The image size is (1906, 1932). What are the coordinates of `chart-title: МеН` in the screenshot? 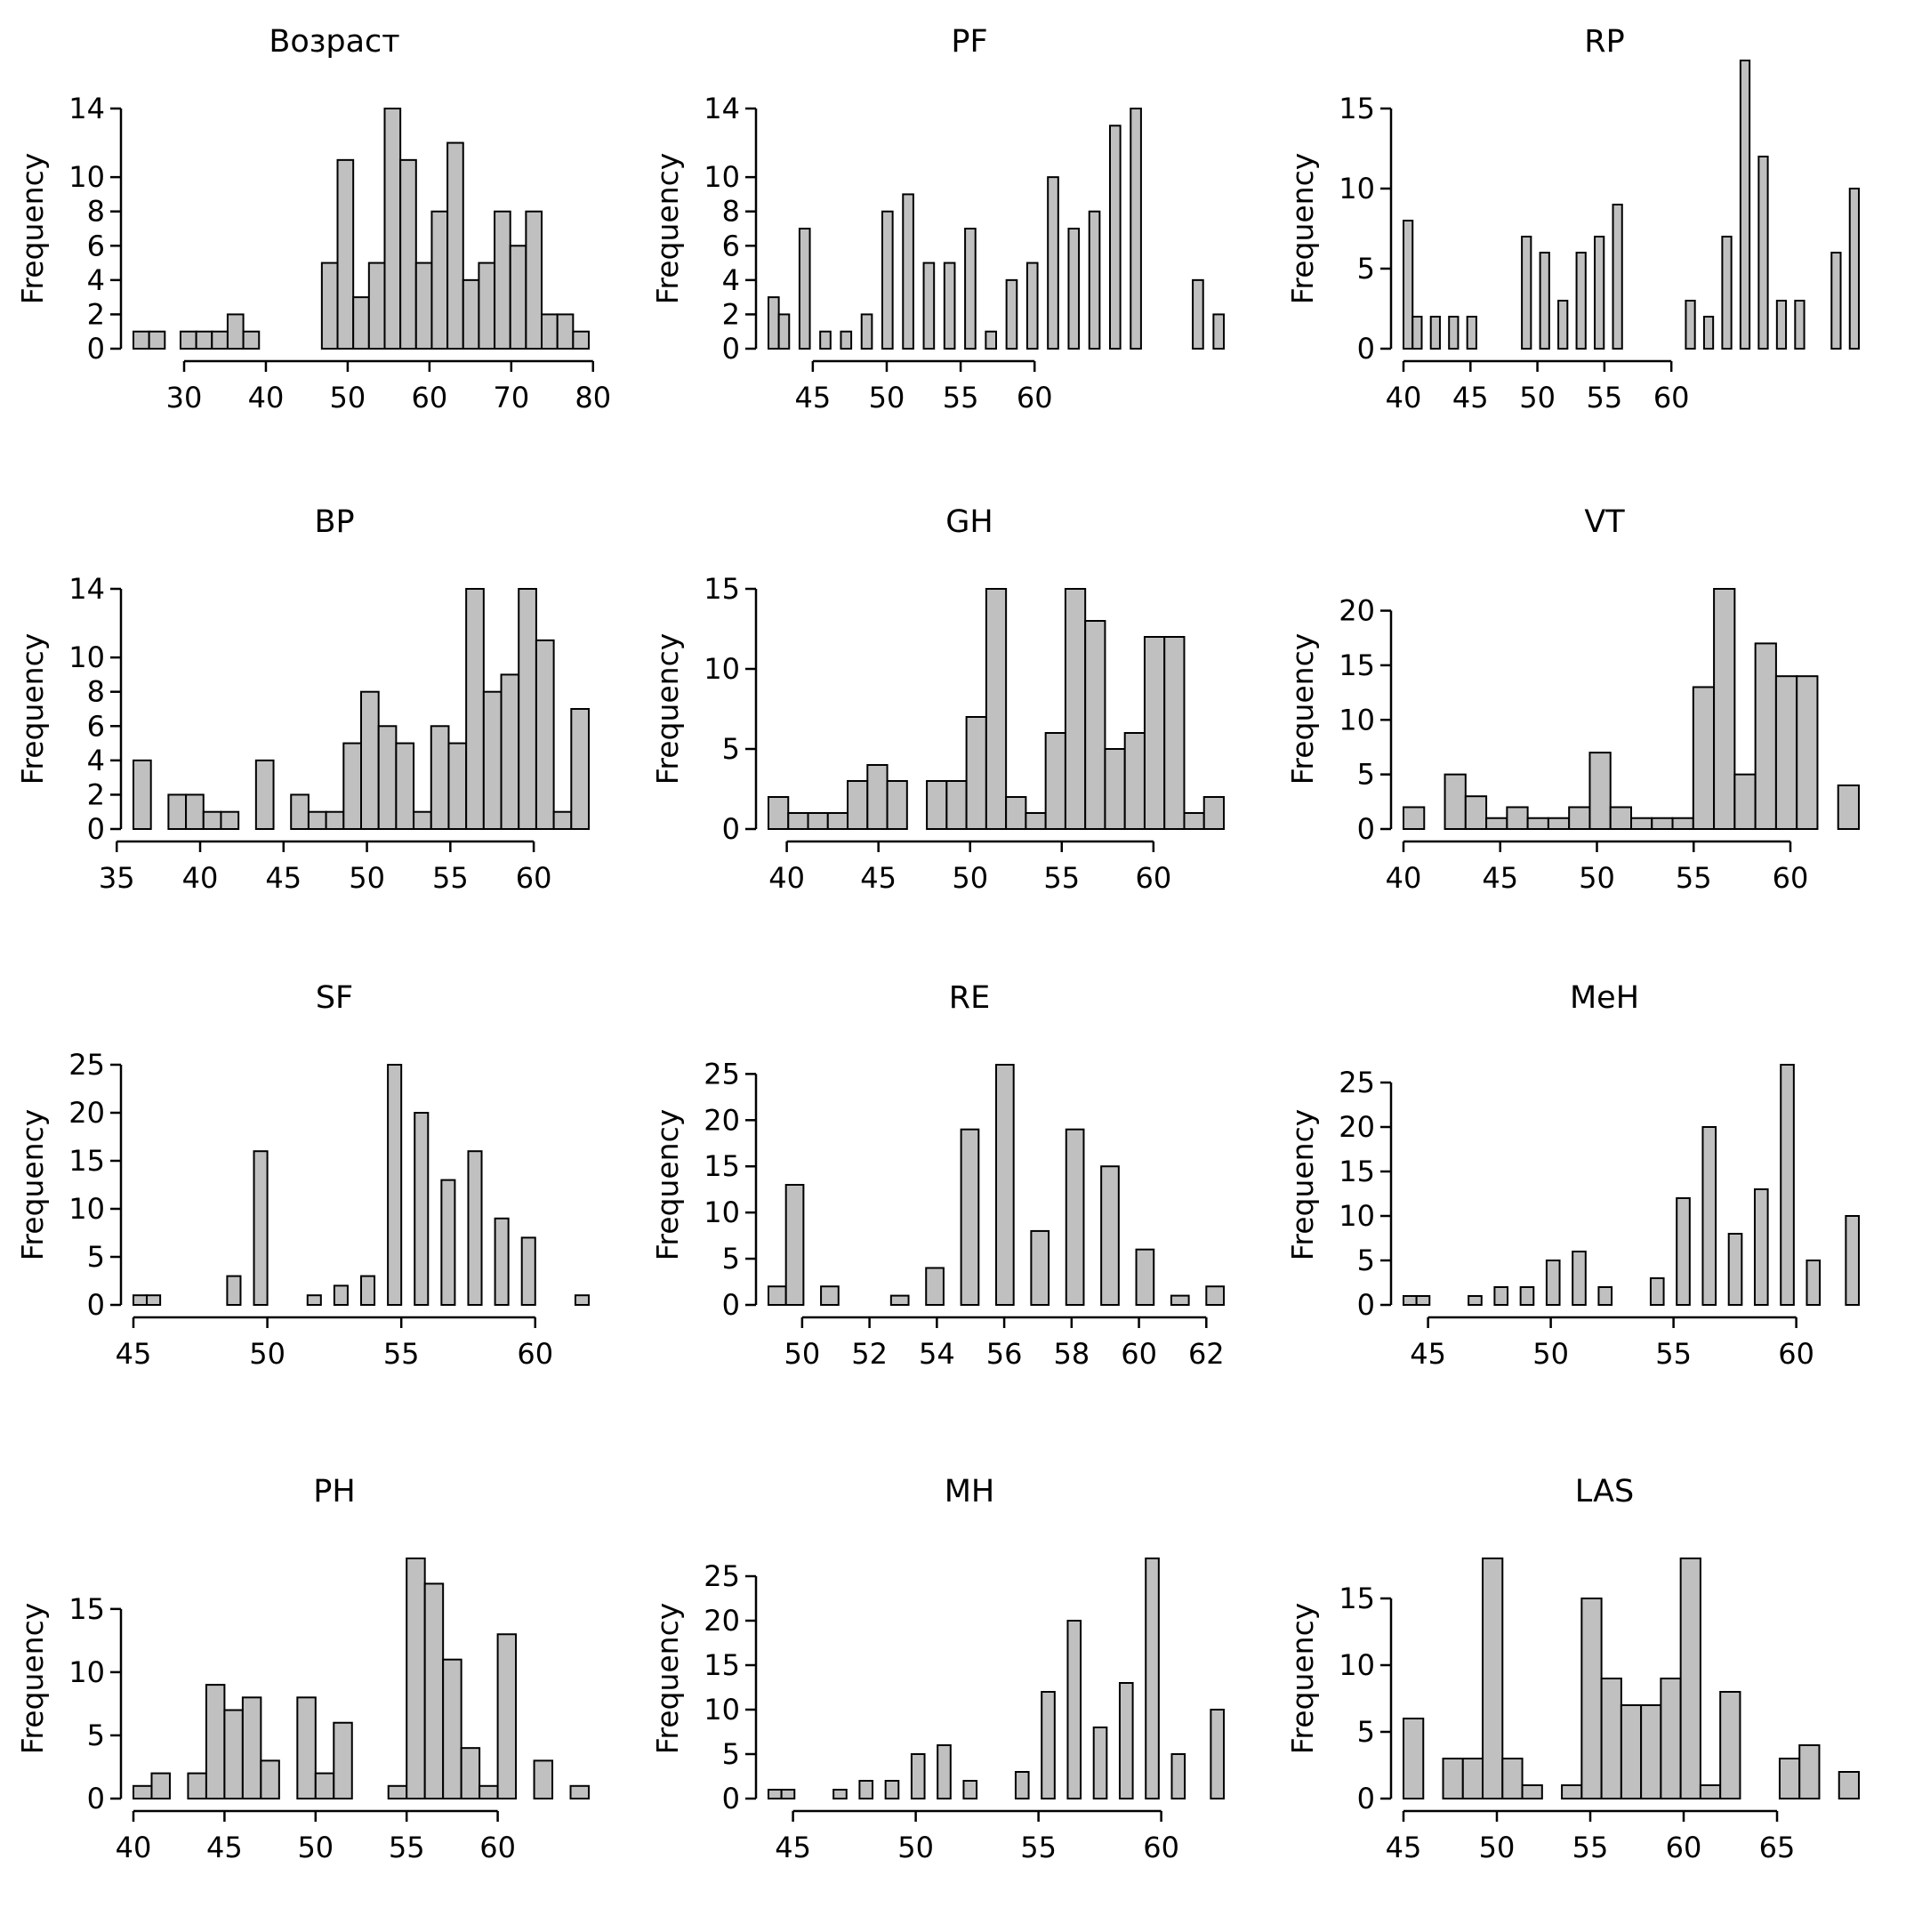 It's located at (1605, 998).